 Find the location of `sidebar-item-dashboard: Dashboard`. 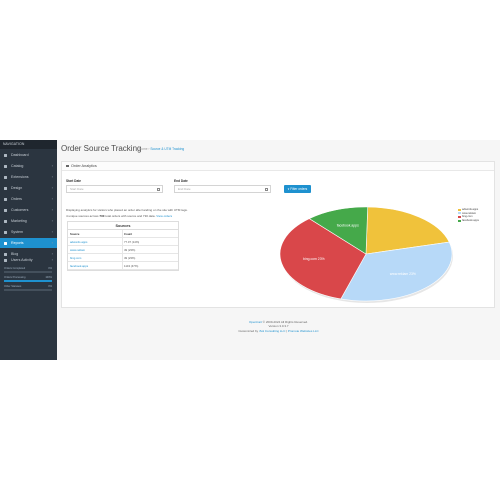

sidebar-item-dashboard: Dashboard is located at coordinates (28, 155).